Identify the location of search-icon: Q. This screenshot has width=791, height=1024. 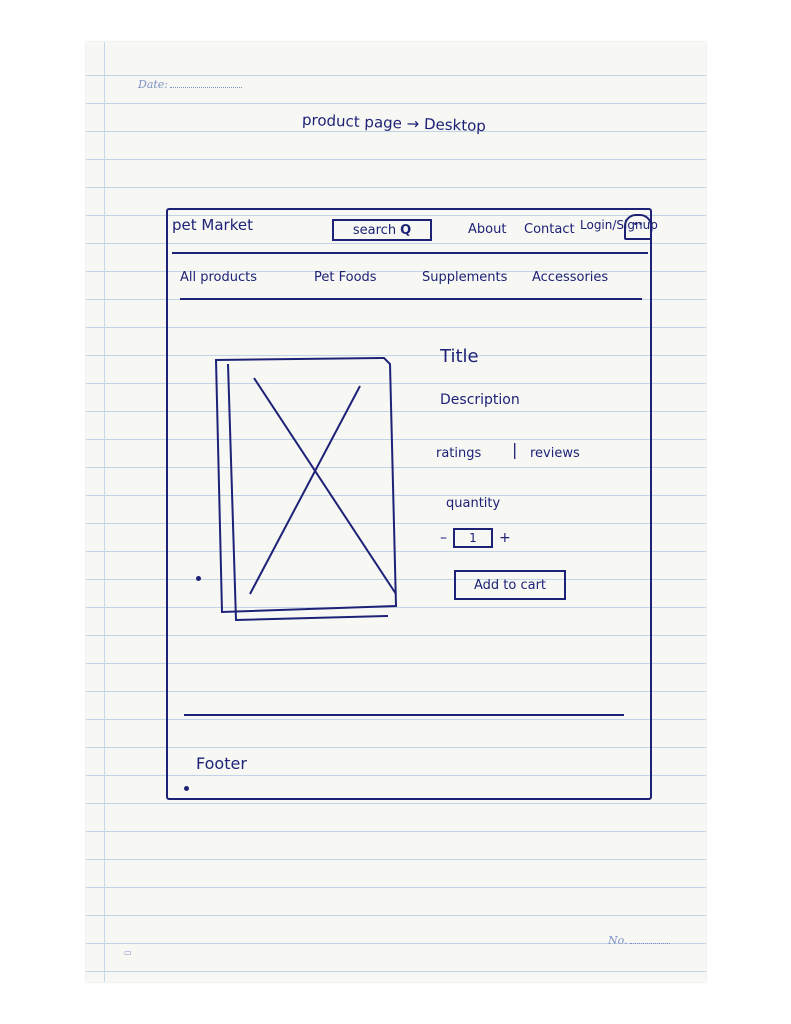
(406, 230).